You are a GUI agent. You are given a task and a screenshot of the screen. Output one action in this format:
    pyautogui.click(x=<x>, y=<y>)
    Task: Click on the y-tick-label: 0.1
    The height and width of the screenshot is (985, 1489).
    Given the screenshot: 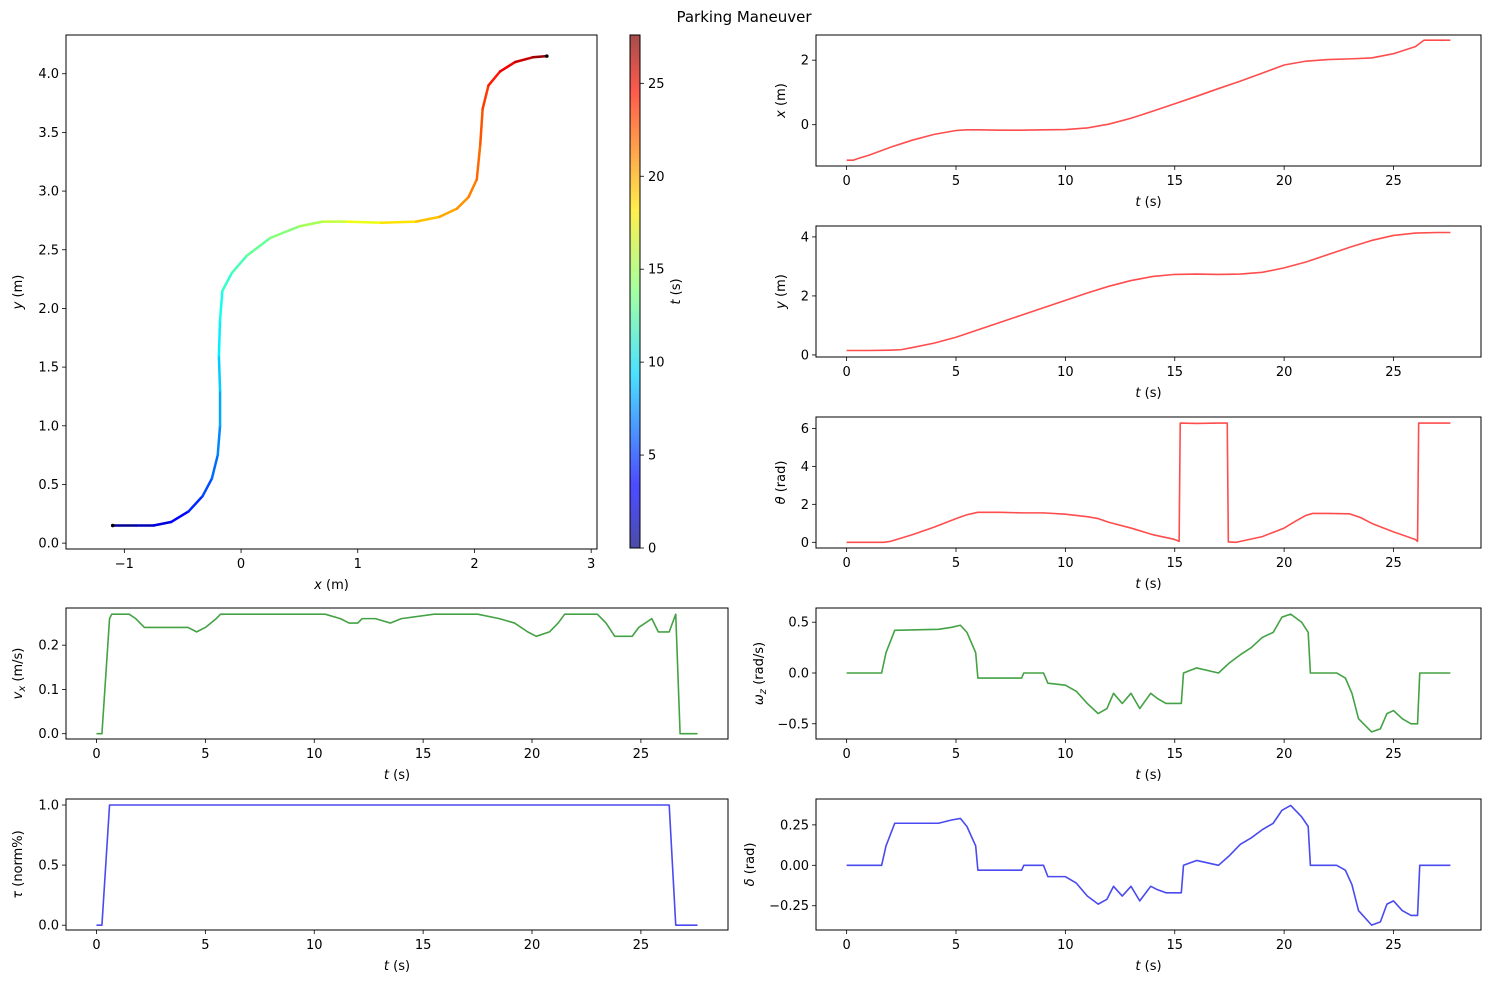 What is the action you would take?
    pyautogui.click(x=48, y=690)
    